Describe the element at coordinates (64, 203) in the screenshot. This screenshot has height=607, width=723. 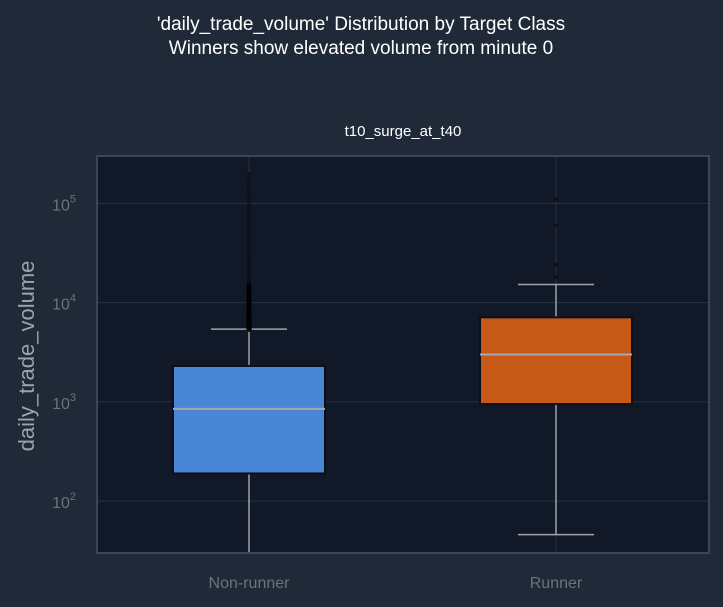
I see `y-tick-label: 10⁵` at that location.